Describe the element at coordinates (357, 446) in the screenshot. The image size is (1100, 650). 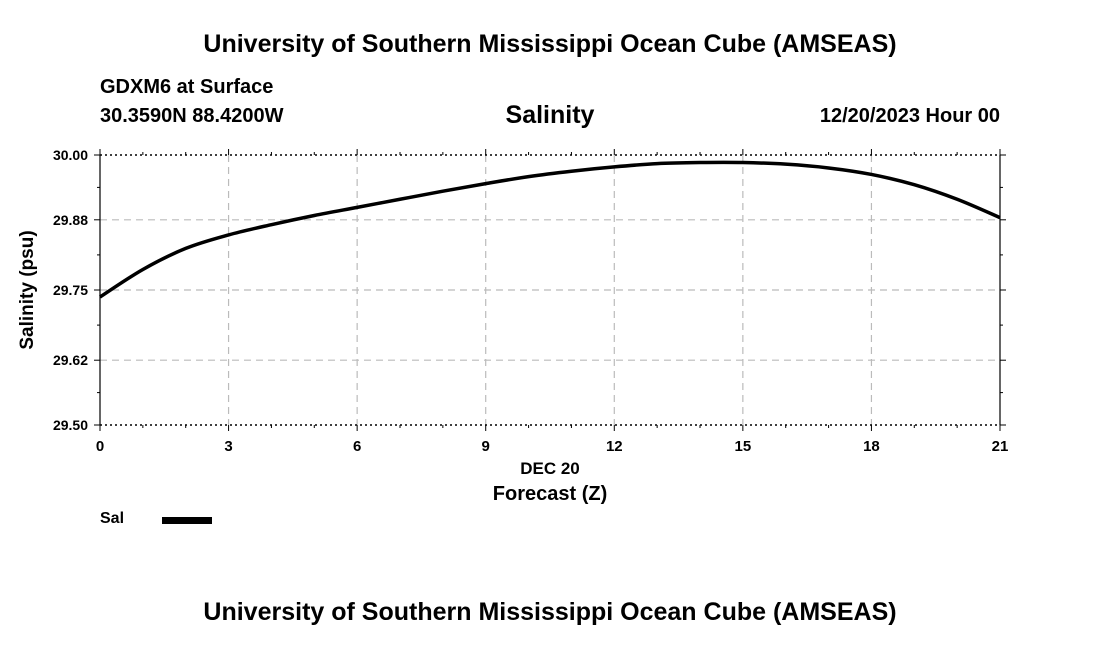
I see `x-tick-label: 6` at that location.